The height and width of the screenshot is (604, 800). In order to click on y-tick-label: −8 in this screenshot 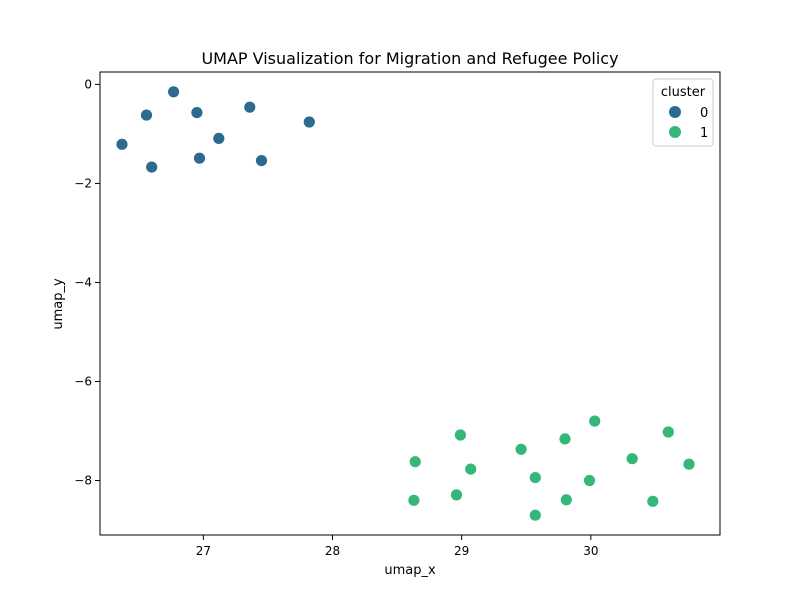, I will do `click(83, 481)`.